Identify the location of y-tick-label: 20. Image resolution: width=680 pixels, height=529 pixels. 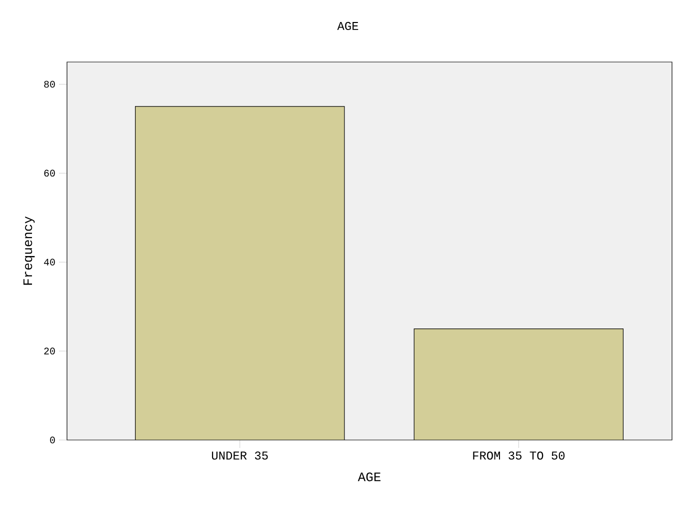
(49, 351).